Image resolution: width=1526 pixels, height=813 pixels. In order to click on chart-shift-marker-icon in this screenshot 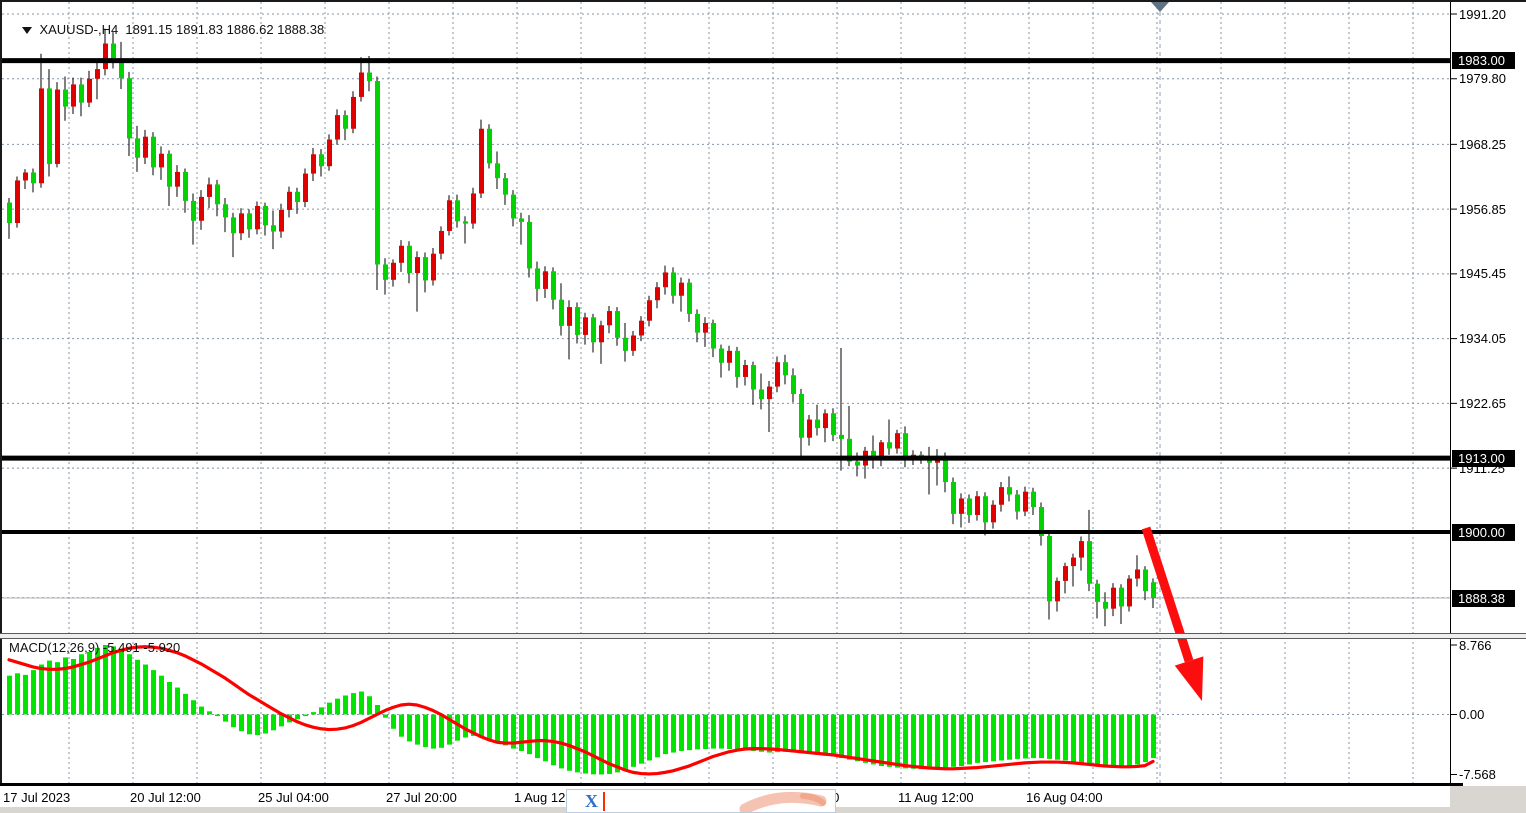, I will do `click(1160, 7)`.